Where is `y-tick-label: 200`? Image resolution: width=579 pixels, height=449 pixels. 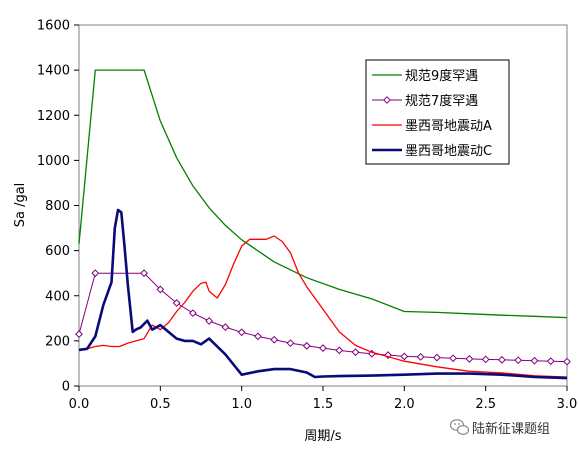 y-tick-label: 200 is located at coordinates (57, 341).